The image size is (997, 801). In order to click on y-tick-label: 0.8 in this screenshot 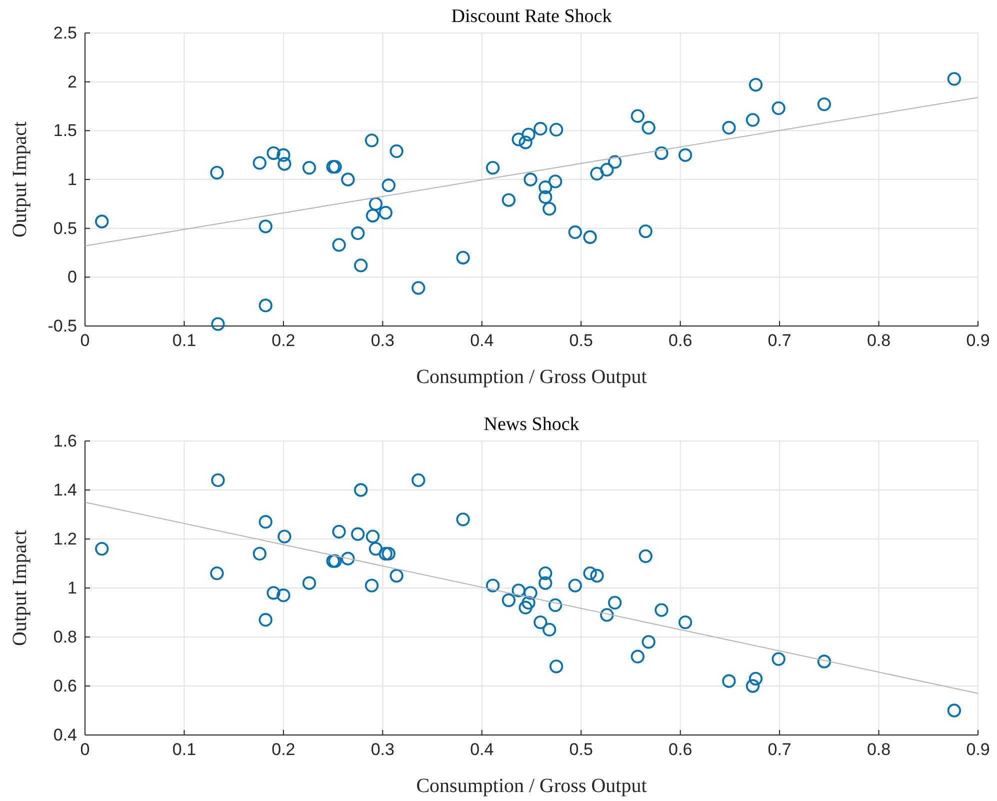, I will do `click(65, 636)`.